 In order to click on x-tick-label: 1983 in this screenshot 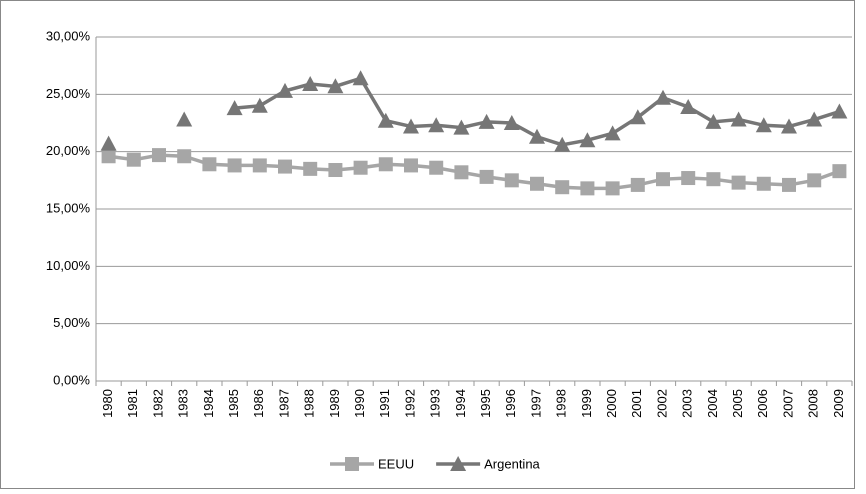, I will do `click(183, 403)`.